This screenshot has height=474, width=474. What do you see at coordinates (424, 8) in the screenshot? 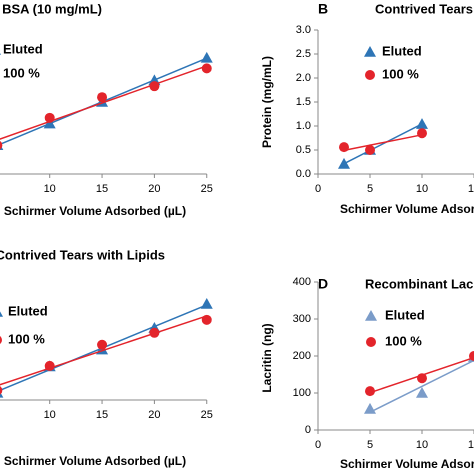
I see `panel-title: Contrived Tears` at bounding box center [424, 8].